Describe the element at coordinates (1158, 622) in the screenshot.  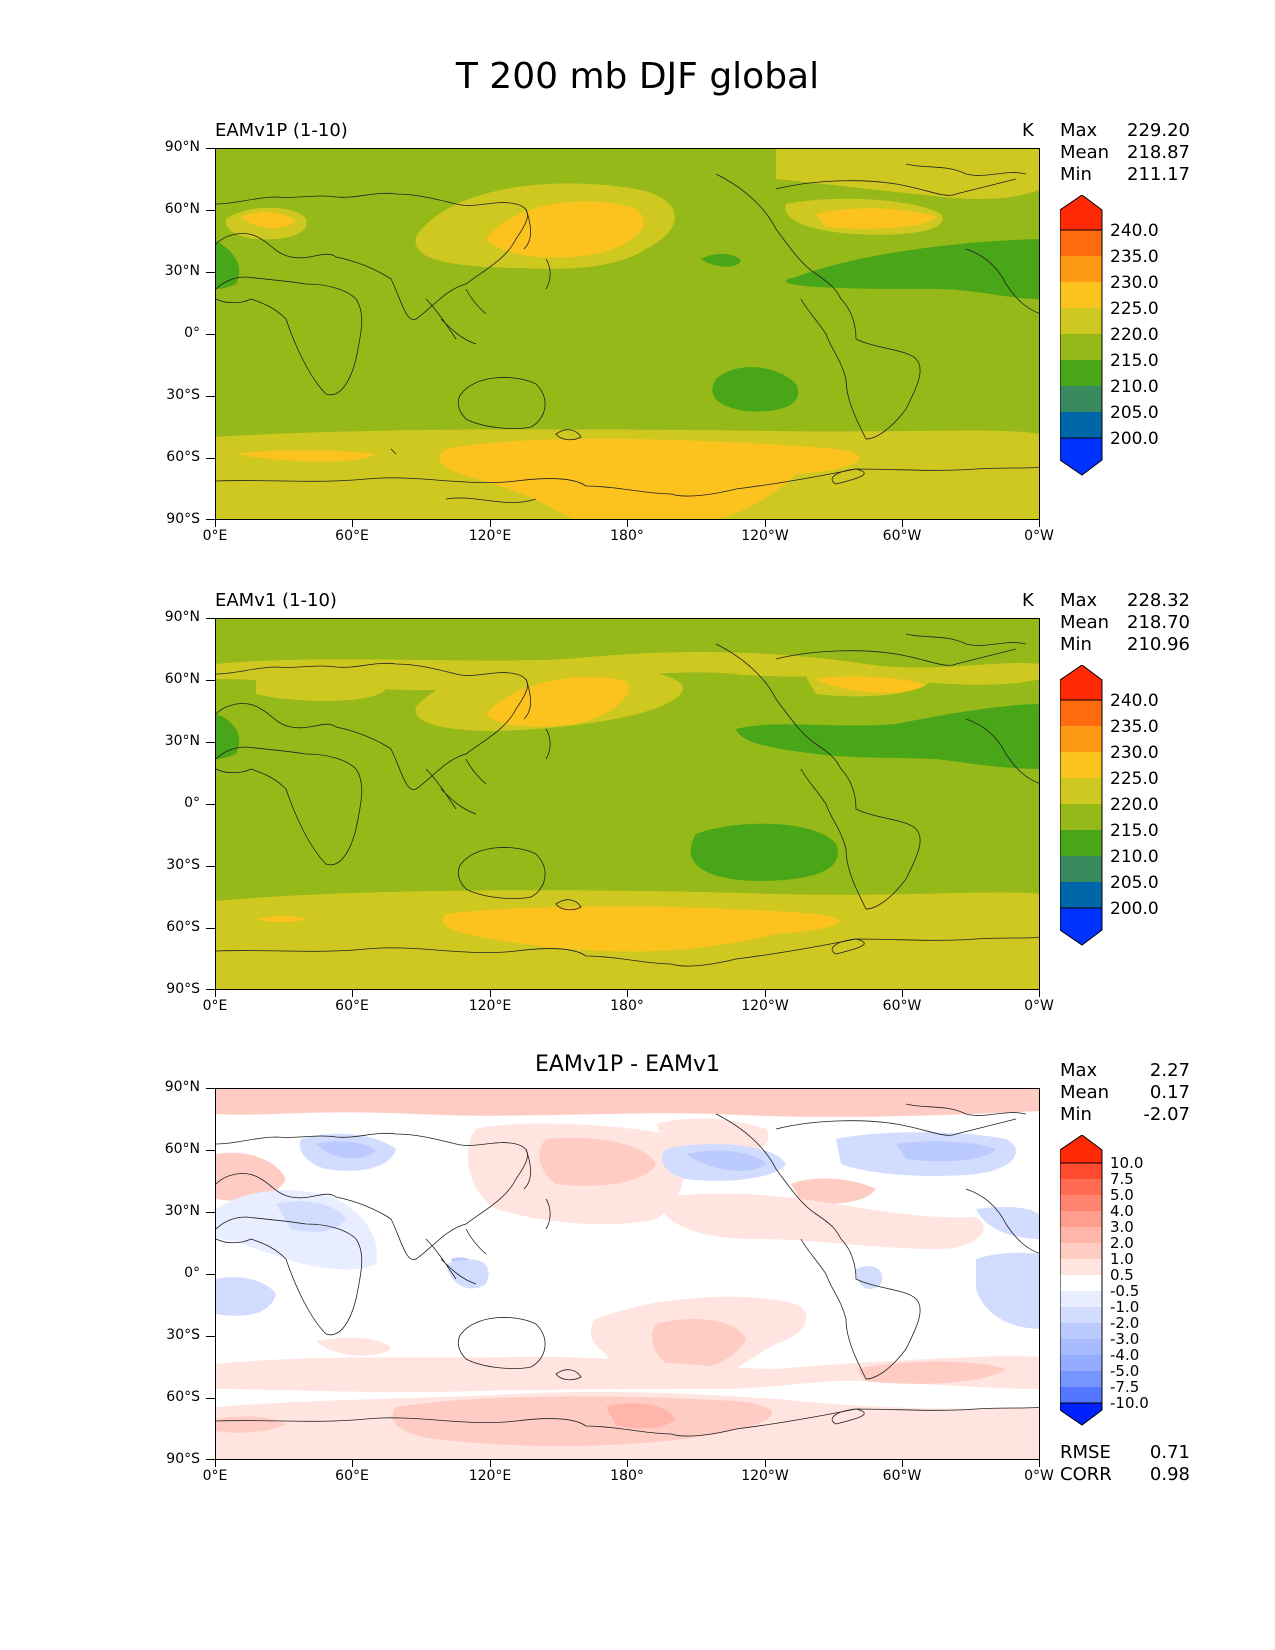
I see `stat-mean: 218.70` at that location.